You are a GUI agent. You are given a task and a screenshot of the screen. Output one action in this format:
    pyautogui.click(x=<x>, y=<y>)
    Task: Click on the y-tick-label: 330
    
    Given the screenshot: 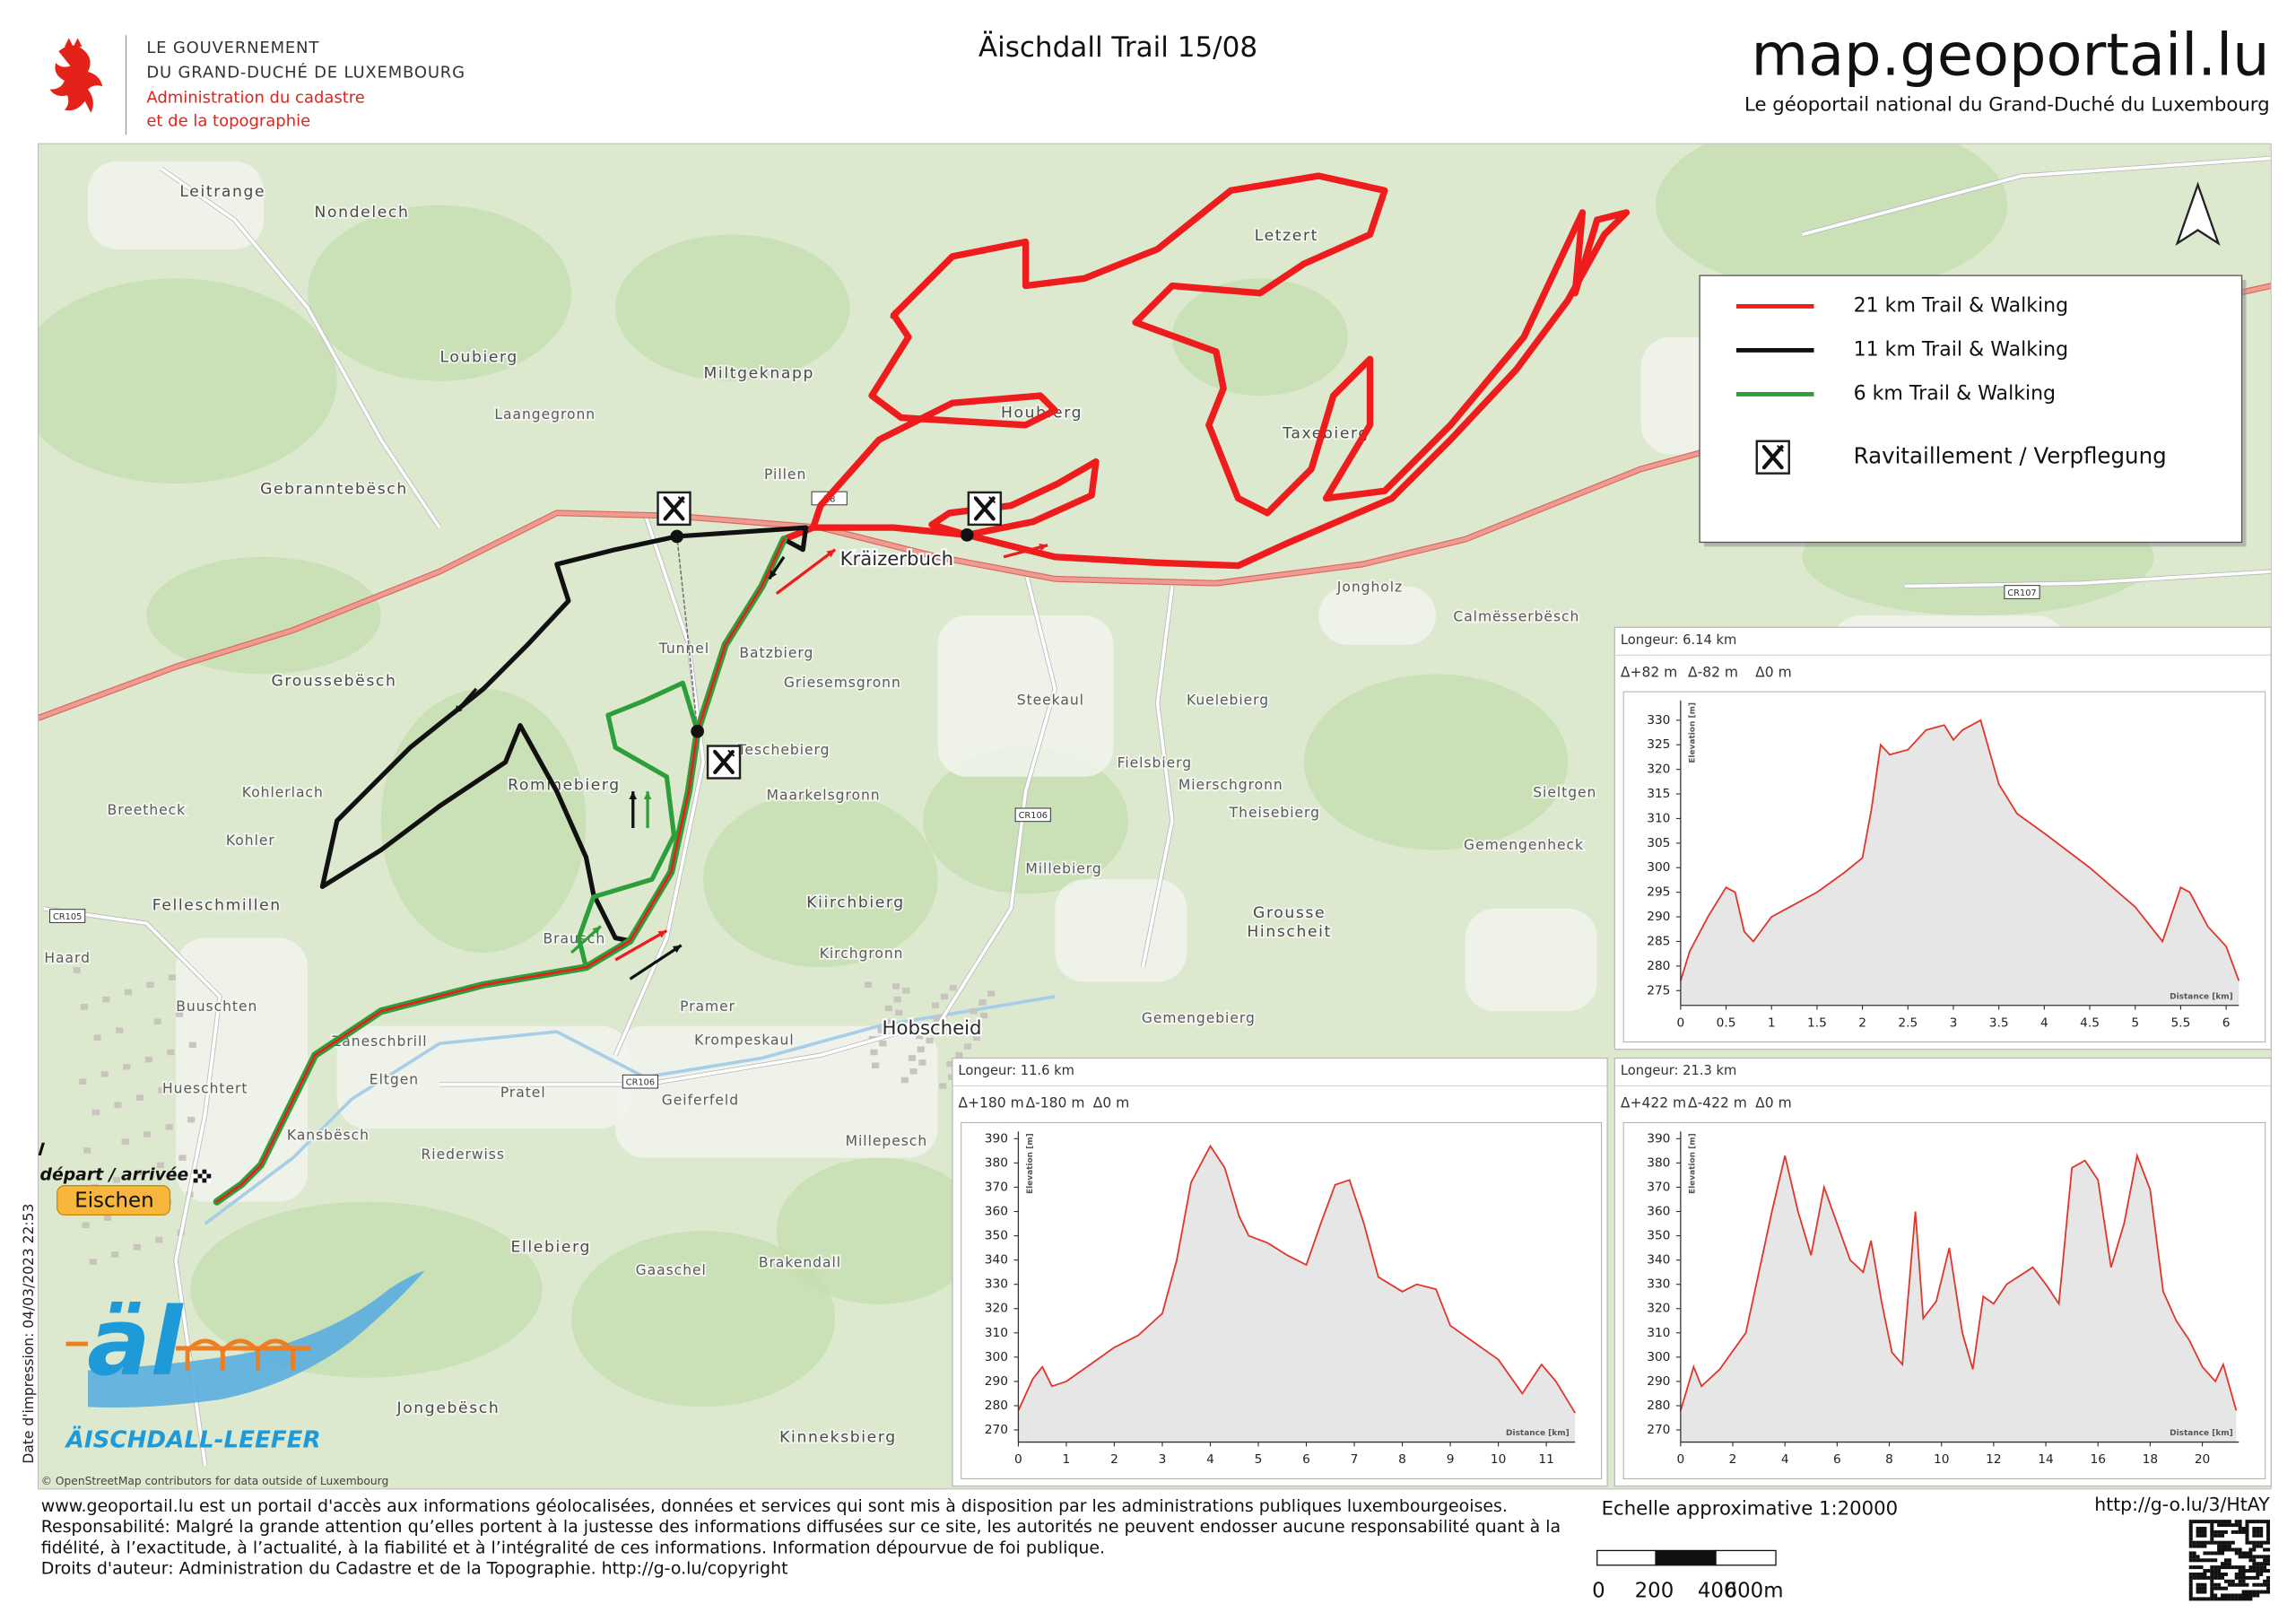 What is the action you would take?
    pyautogui.click(x=1658, y=720)
    